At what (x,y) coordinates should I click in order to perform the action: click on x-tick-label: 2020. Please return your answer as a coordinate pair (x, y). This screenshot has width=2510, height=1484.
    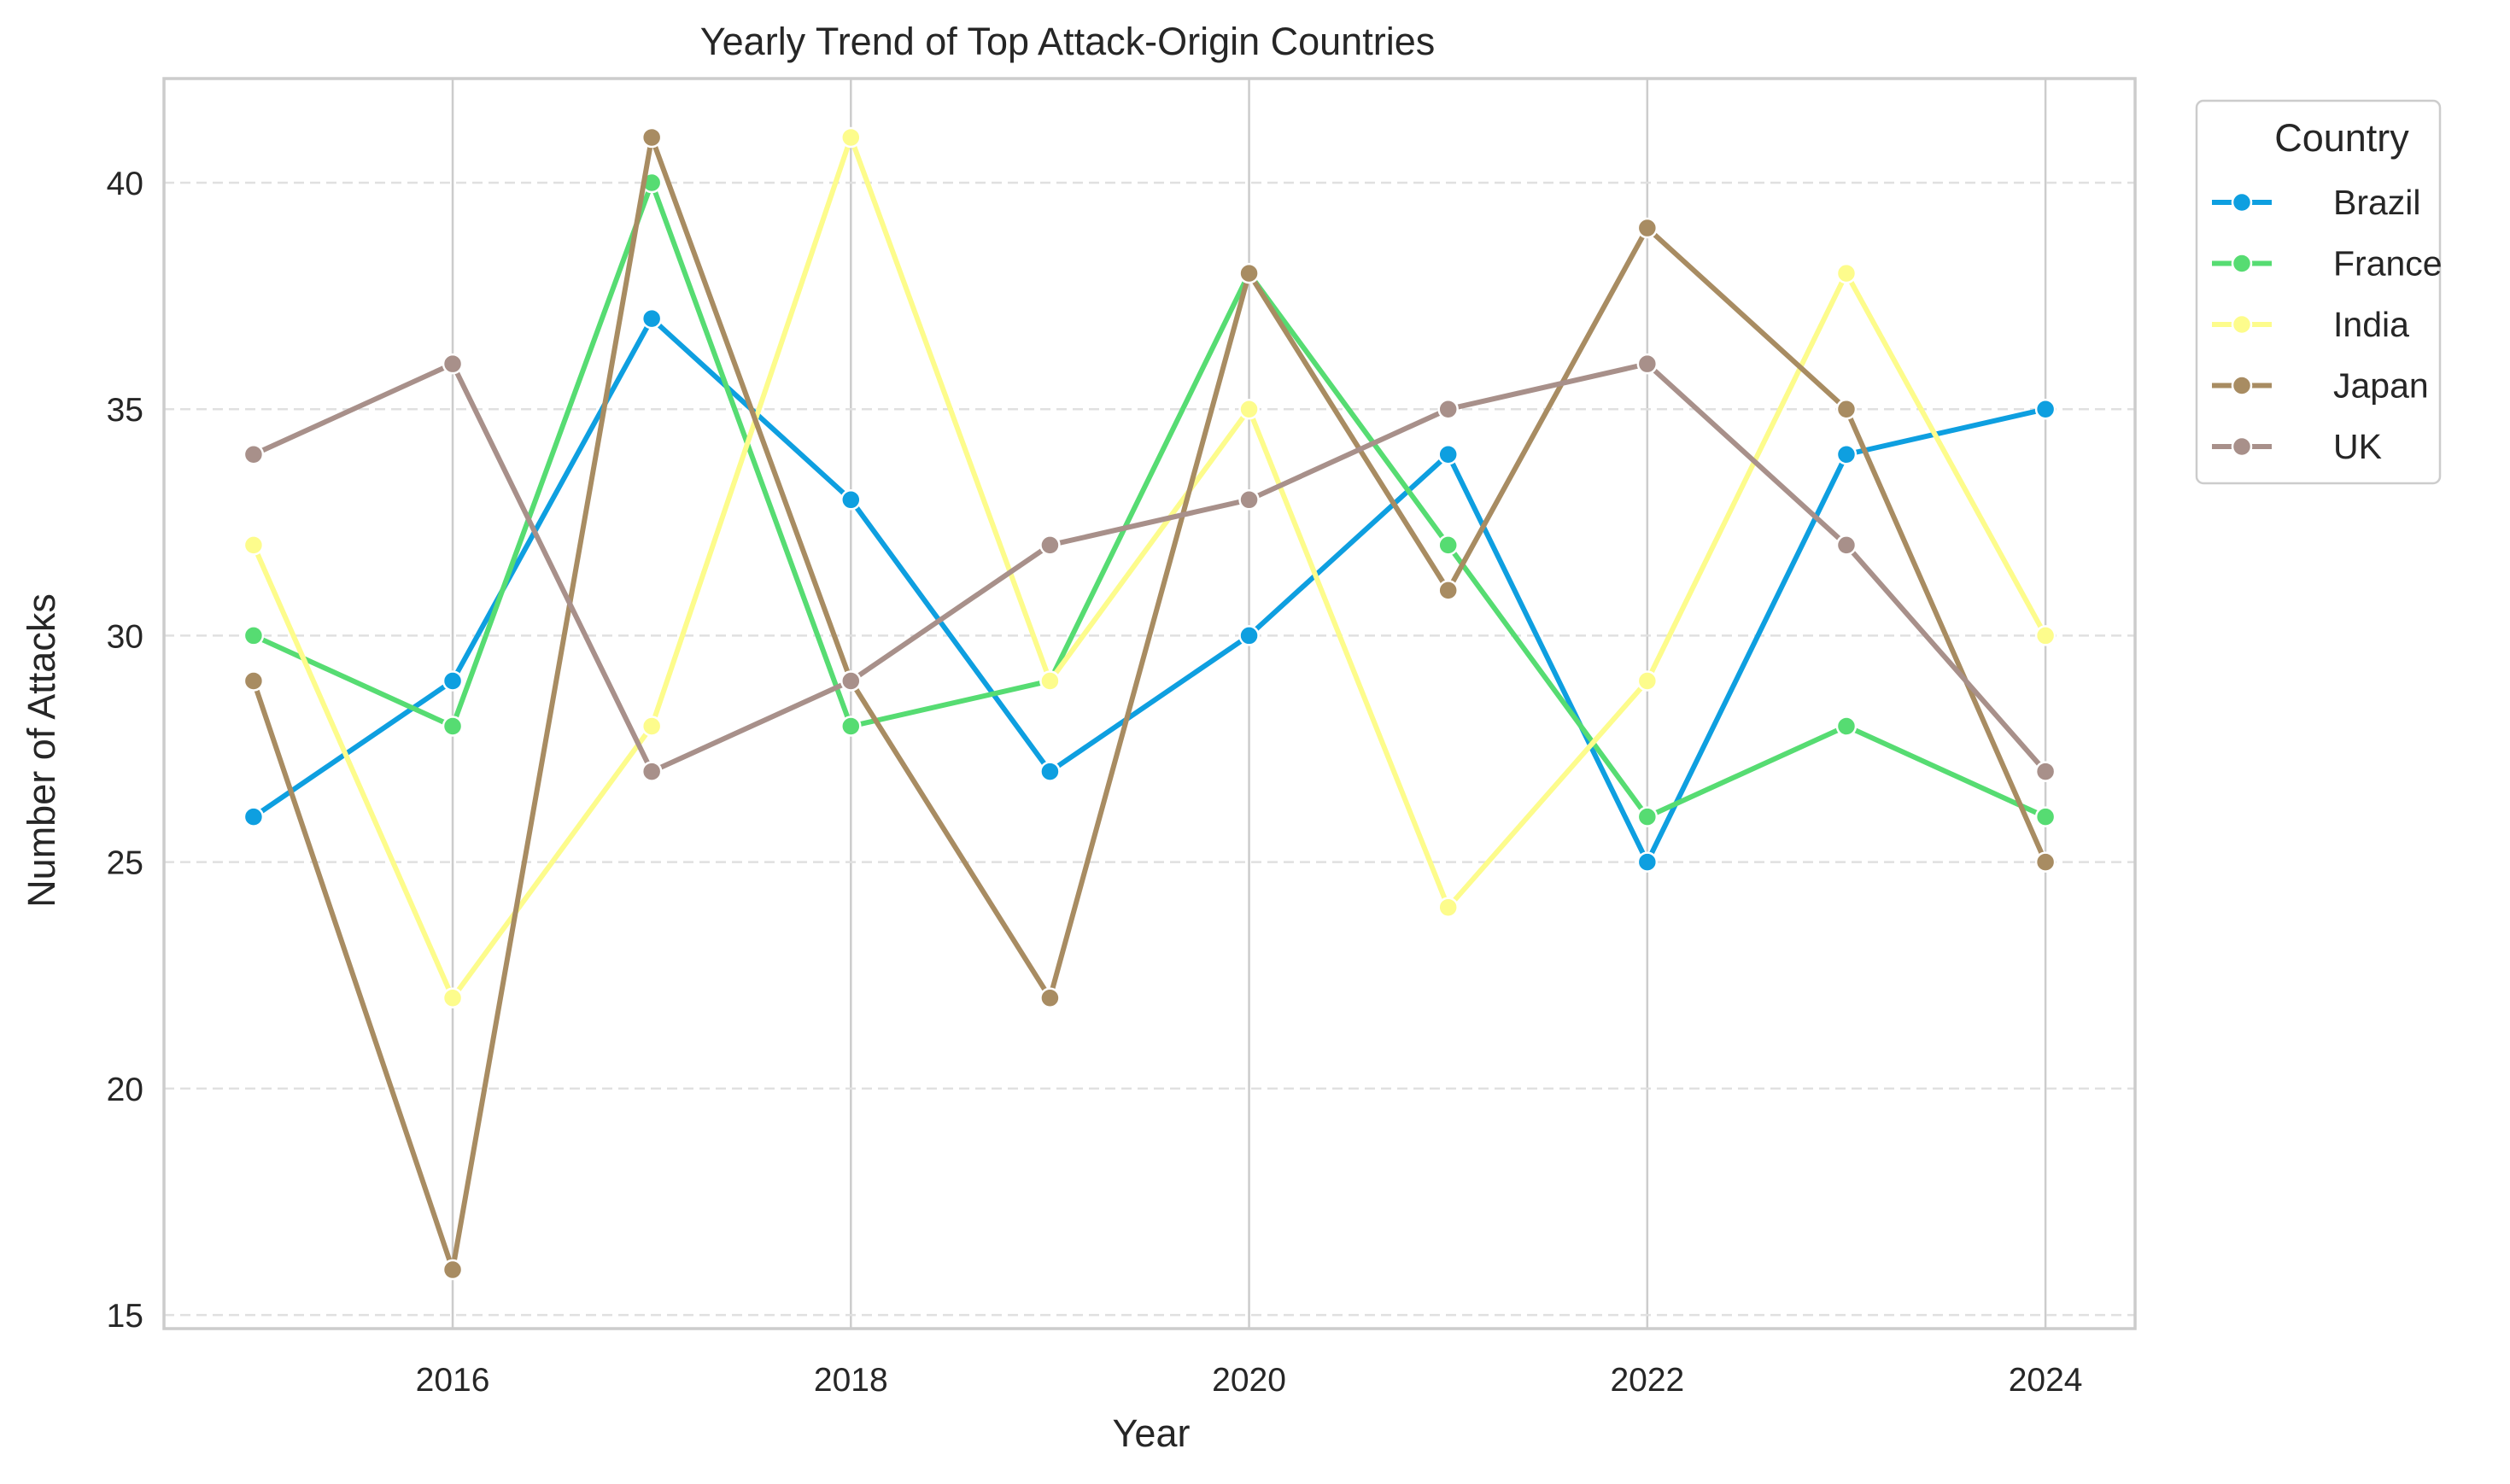
    Looking at the image, I should click on (1249, 1380).